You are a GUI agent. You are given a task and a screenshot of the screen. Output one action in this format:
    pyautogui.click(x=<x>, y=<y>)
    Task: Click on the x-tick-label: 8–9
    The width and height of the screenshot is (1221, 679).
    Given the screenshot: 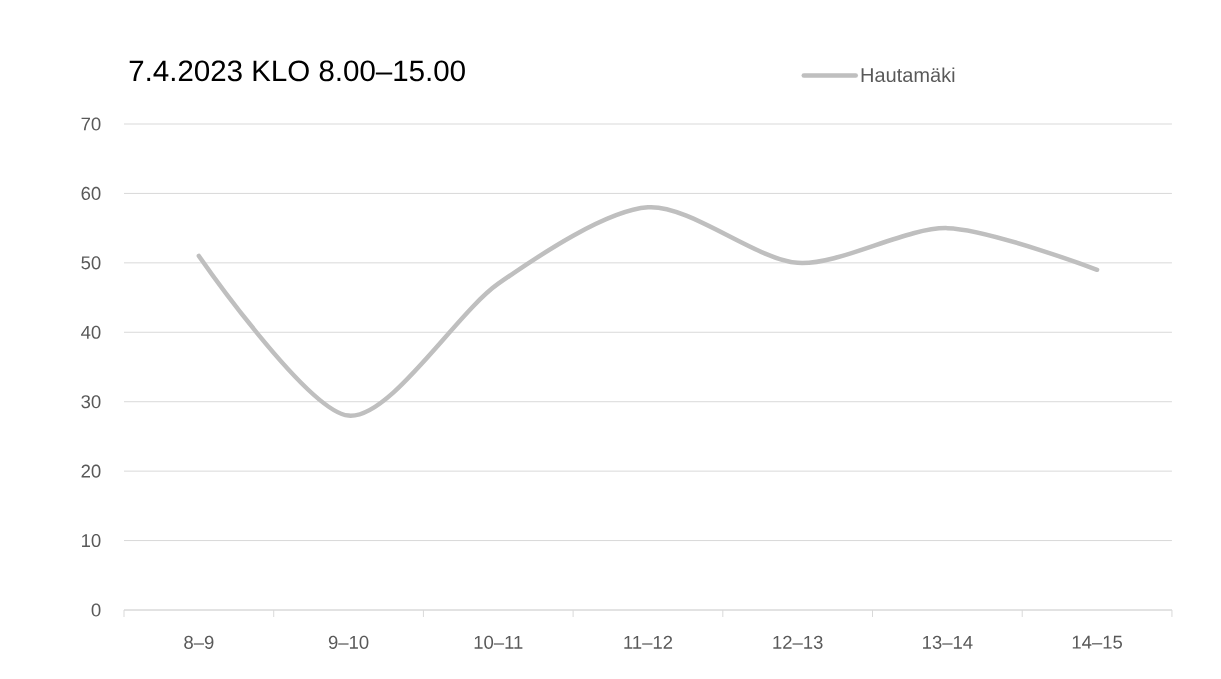 What is the action you would take?
    pyautogui.click(x=199, y=642)
    